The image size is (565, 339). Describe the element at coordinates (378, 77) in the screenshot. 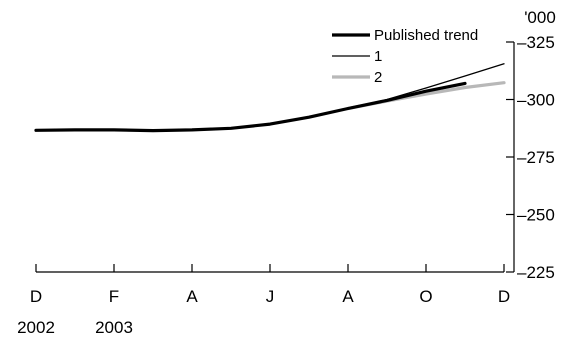

I see `legend-label: 2` at that location.